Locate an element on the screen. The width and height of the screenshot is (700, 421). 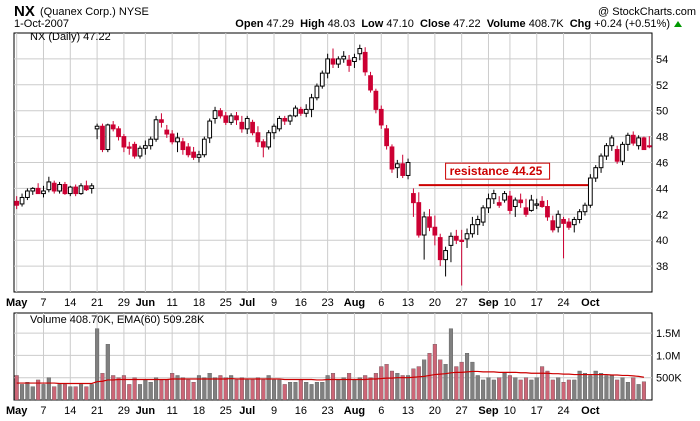
price-x-tick-label: Jul is located at coordinates (247, 303).